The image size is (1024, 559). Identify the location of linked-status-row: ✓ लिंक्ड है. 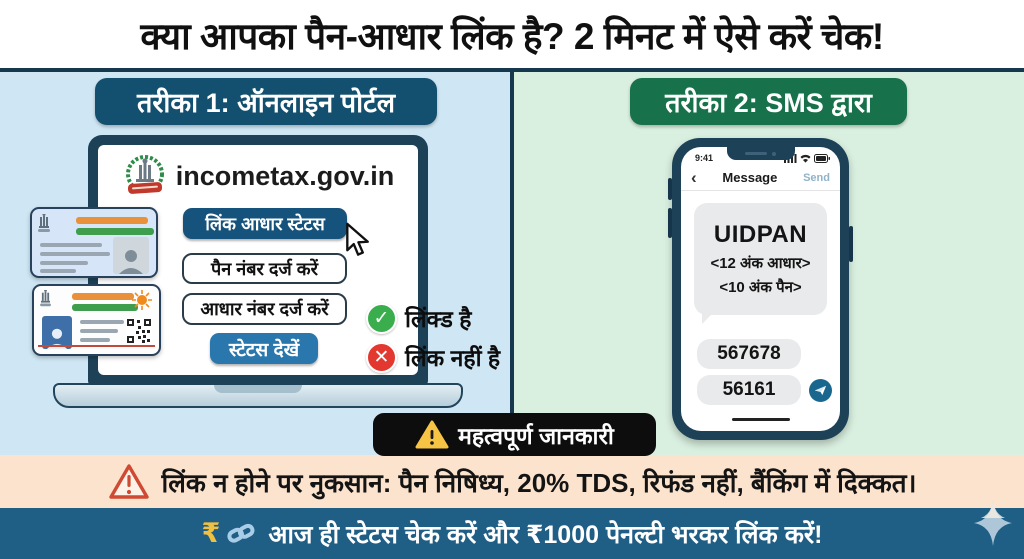
(418, 318).